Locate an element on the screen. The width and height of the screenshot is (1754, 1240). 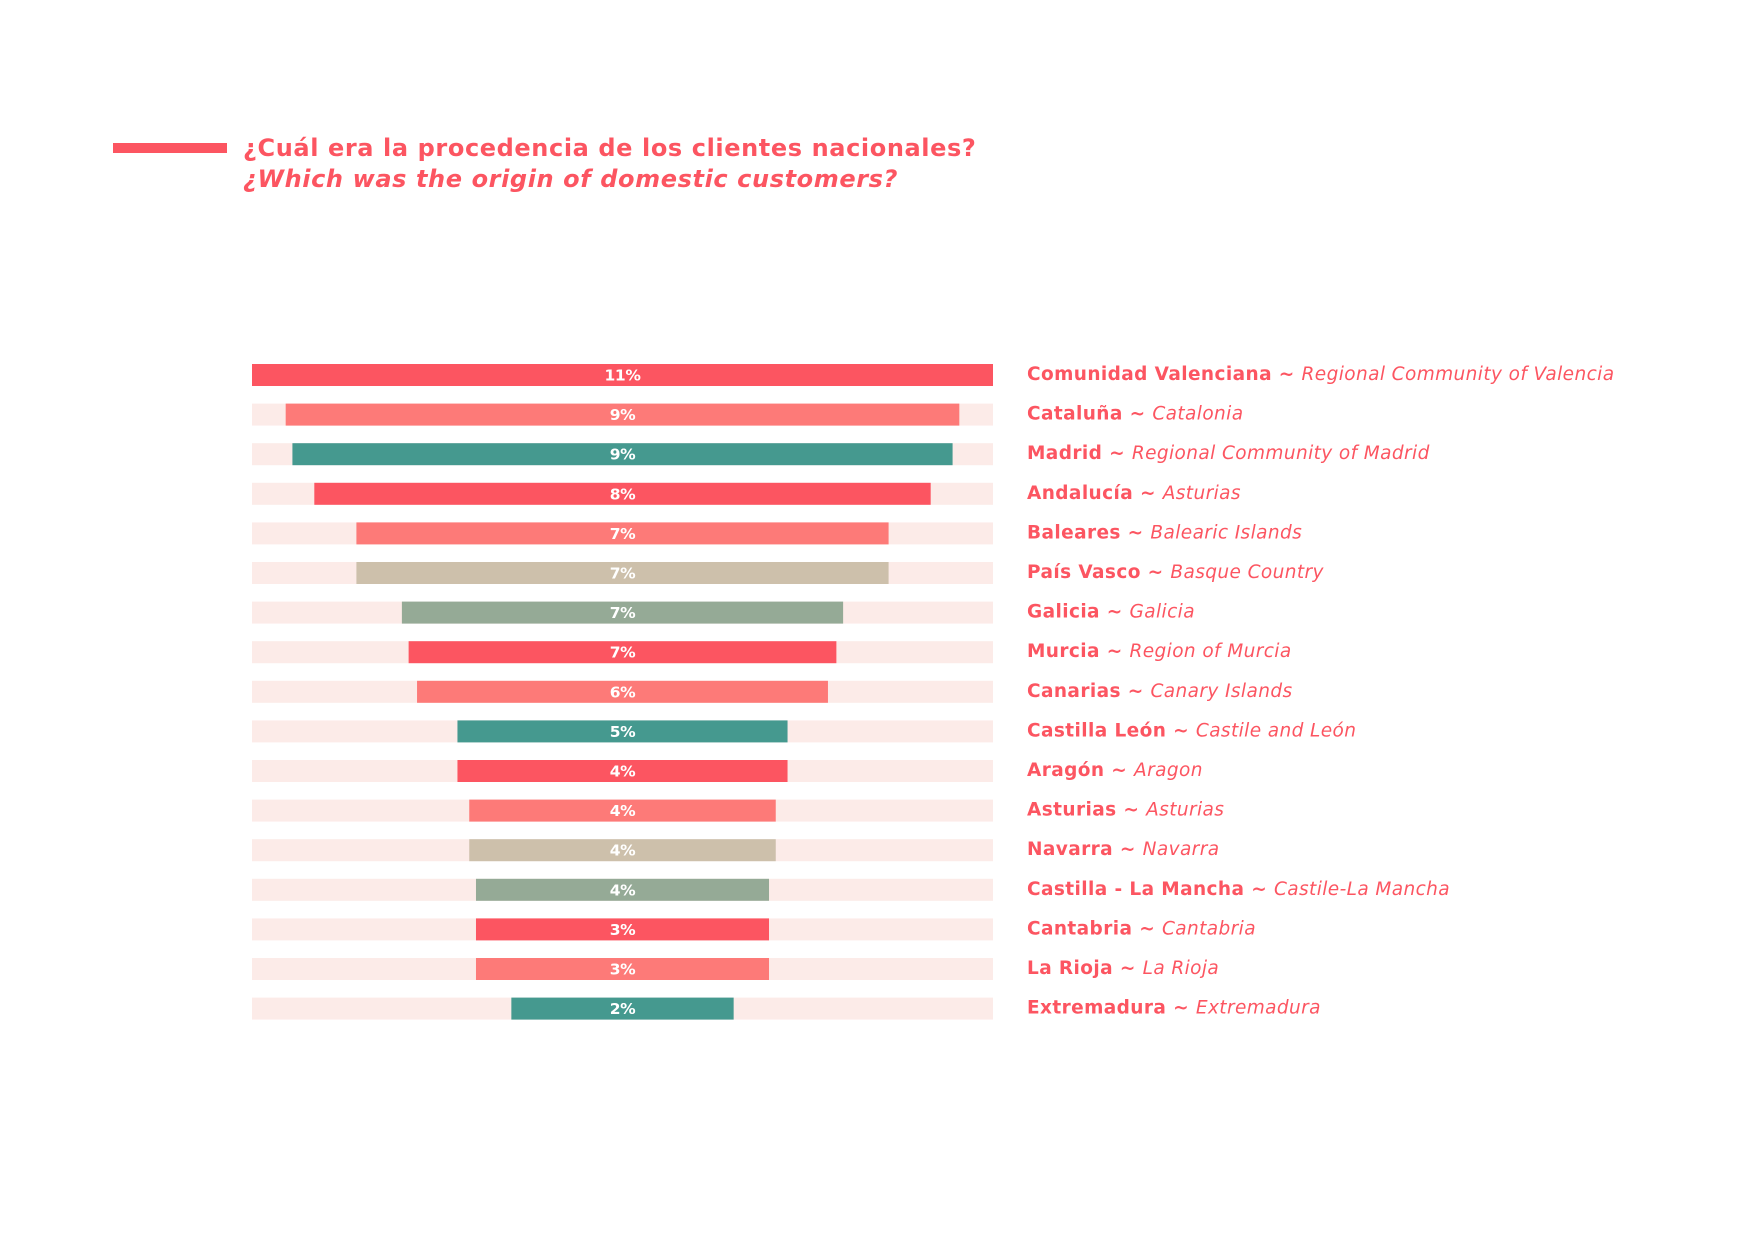
category-label-es: Andalucía ~ is located at coordinates (1095, 493).